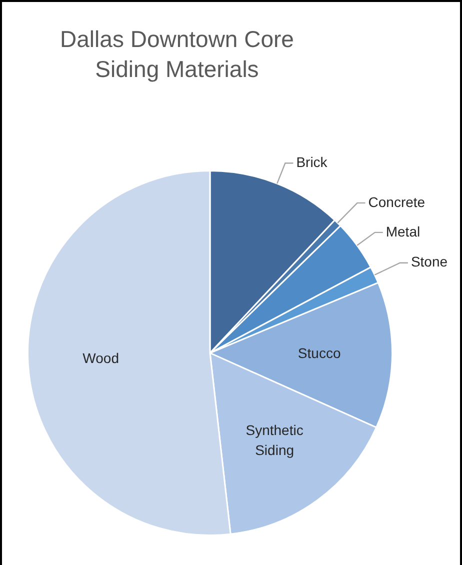 This screenshot has height=565, width=462. Describe the element at coordinates (319, 353) in the screenshot. I see `slice-label: Stucco` at that location.